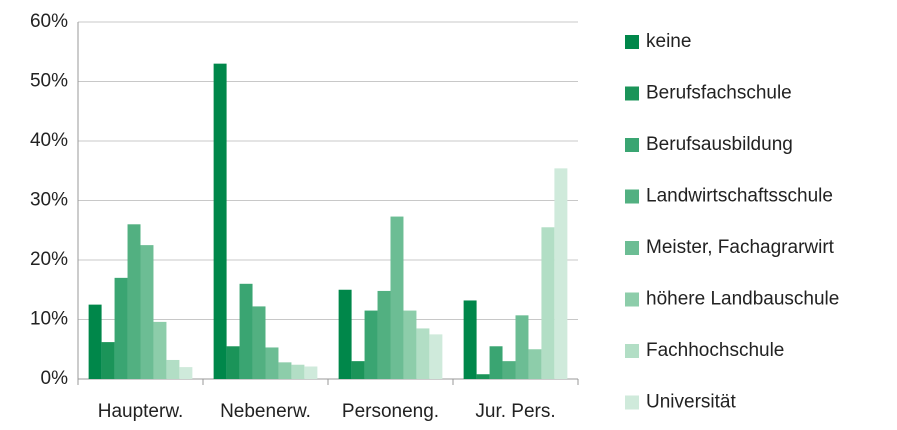 The width and height of the screenshot is (897, 430). What do you see at coordinates (49, 259) in the screenshot?
I see `y-tick-label: 20%` at bounding box center [49, 259].